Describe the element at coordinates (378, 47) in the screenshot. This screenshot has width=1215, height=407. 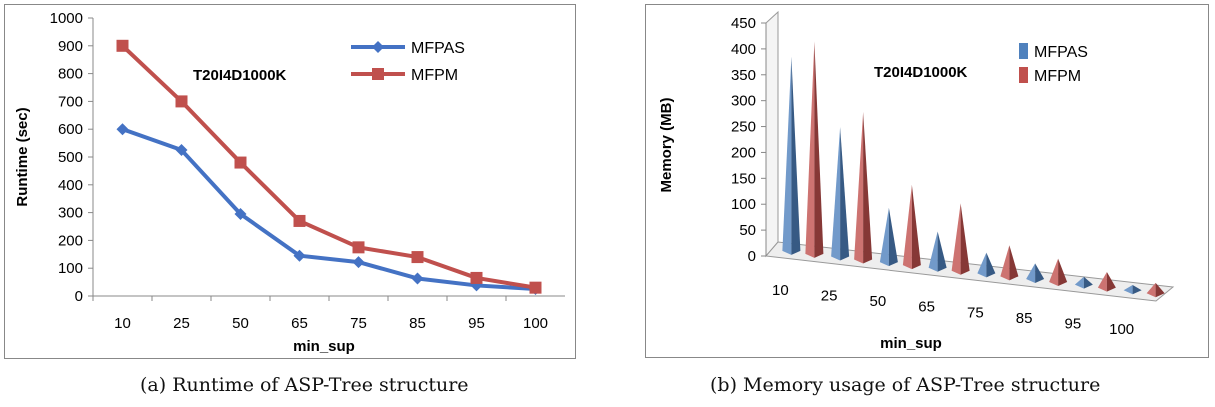
I see `legend-marker-mfpas` at that location.